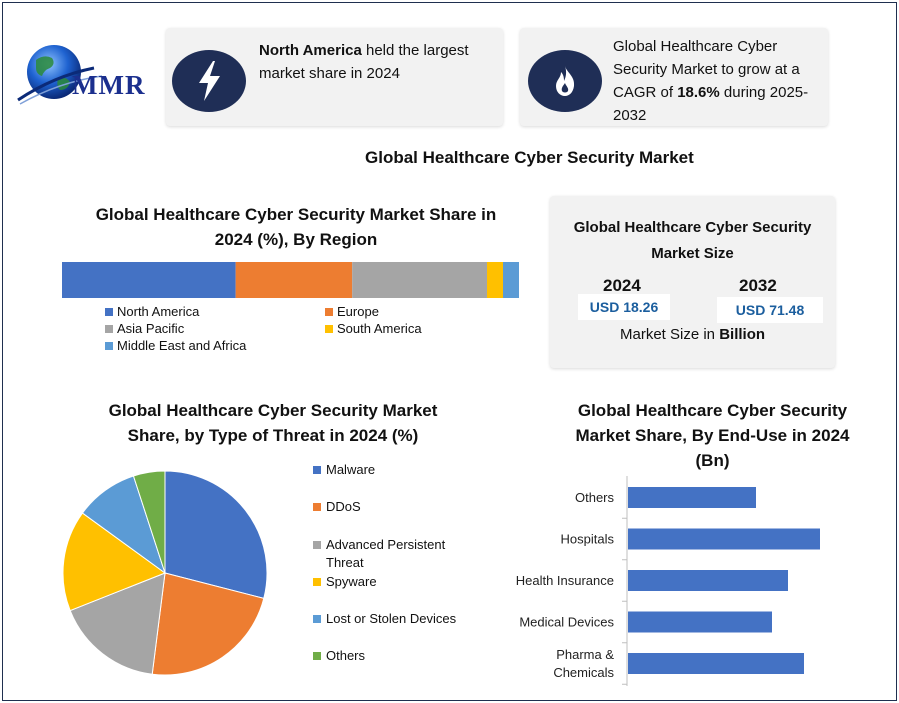 This screenshot has width=899, height=703. Describe the element at coordinates (182, 345) in the screenshot. I see `legend-label: Middle East and Africa` at that location.